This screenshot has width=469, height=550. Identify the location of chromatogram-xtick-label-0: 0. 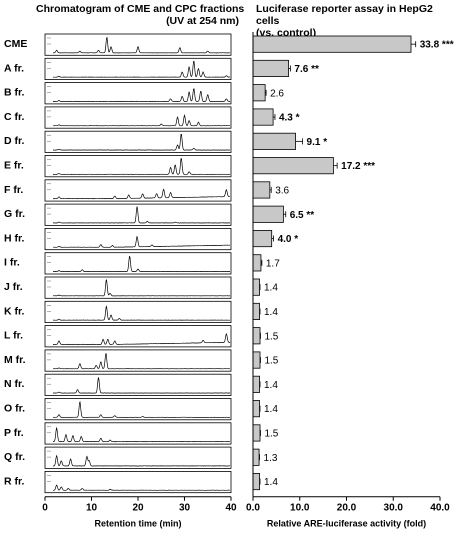
(45, 508).